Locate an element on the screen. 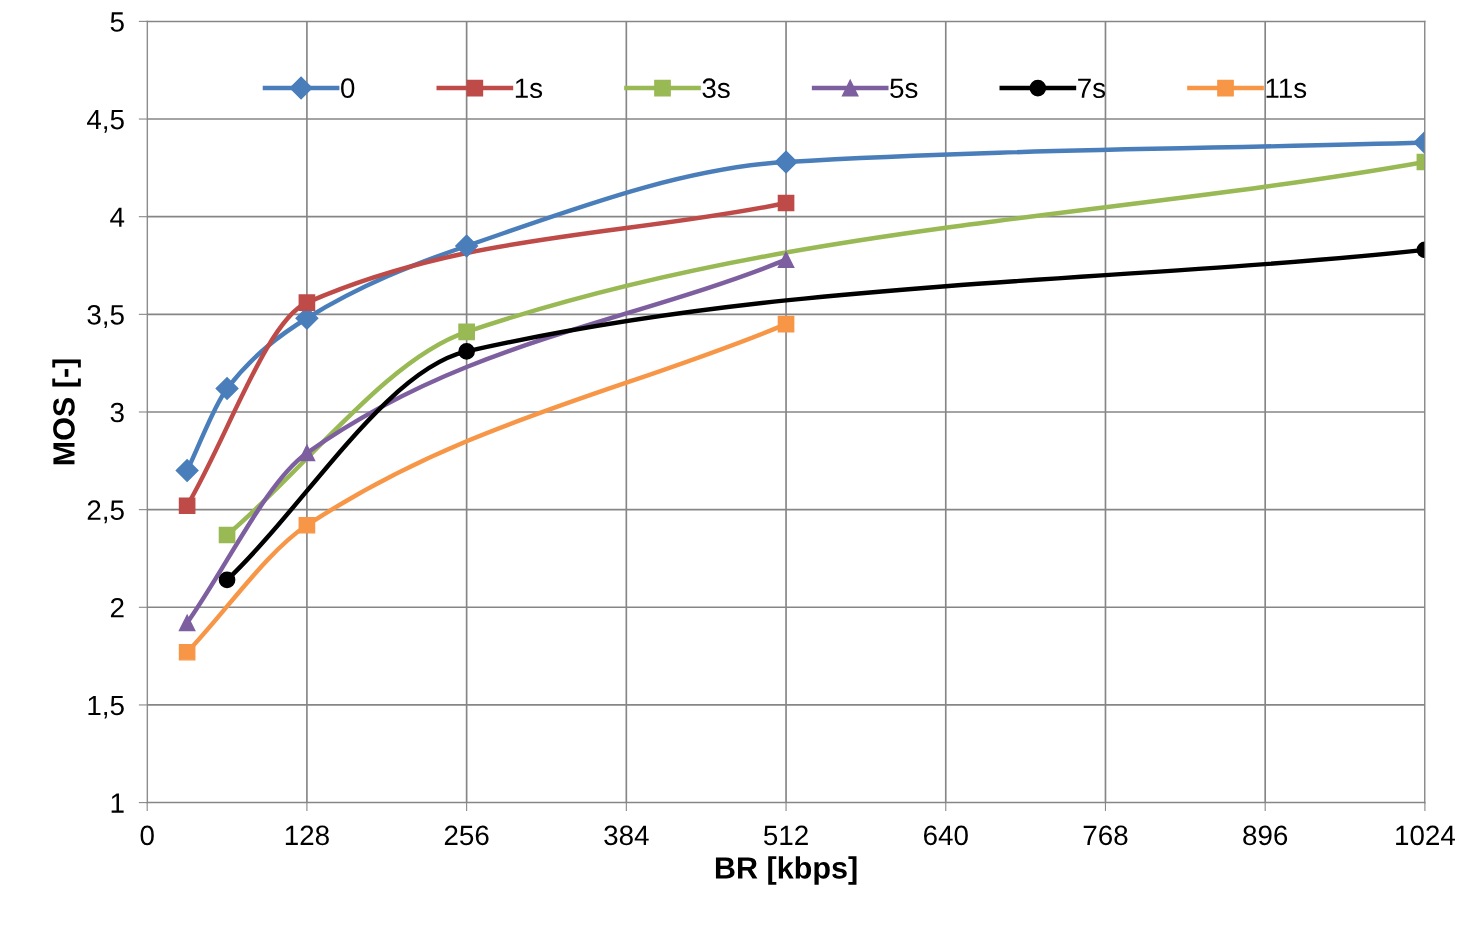  y-tick-label: 5 is located at coordinates (117, 22).